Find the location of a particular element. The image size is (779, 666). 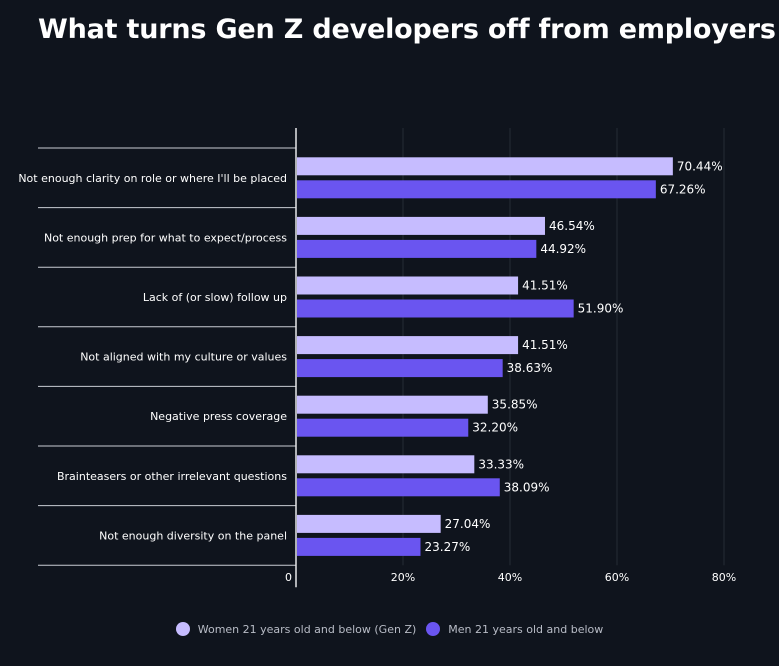

legend-swatch-women is located at coordinates (182, 629).